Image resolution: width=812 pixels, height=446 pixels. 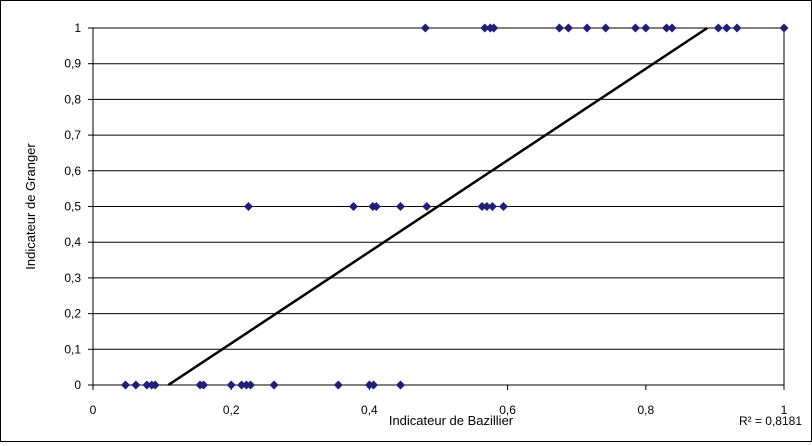 I want to click on y-tick-label: 0,2, so click(x=72, y=314).